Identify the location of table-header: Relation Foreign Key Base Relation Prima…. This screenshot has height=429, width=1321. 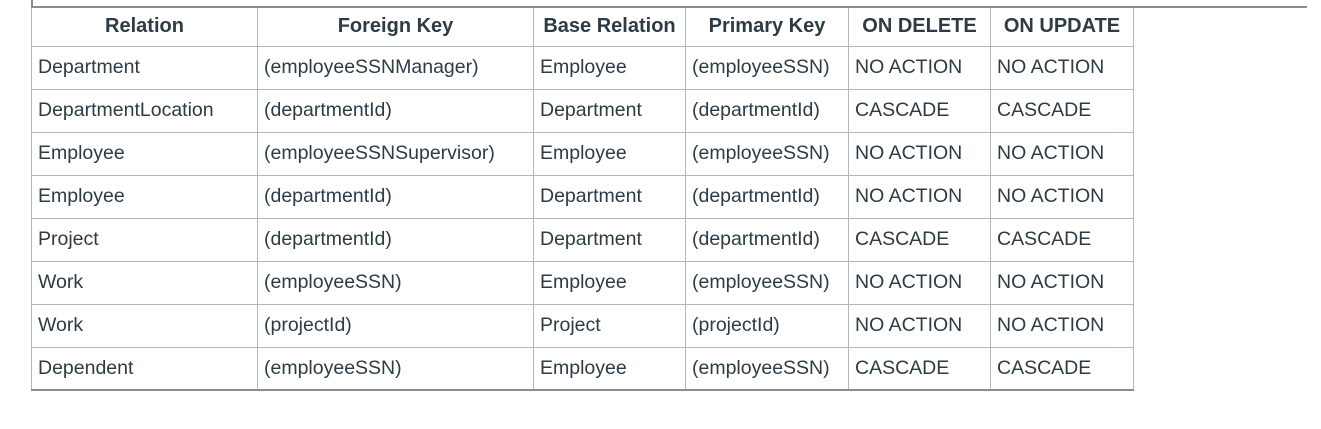
(582, 26).